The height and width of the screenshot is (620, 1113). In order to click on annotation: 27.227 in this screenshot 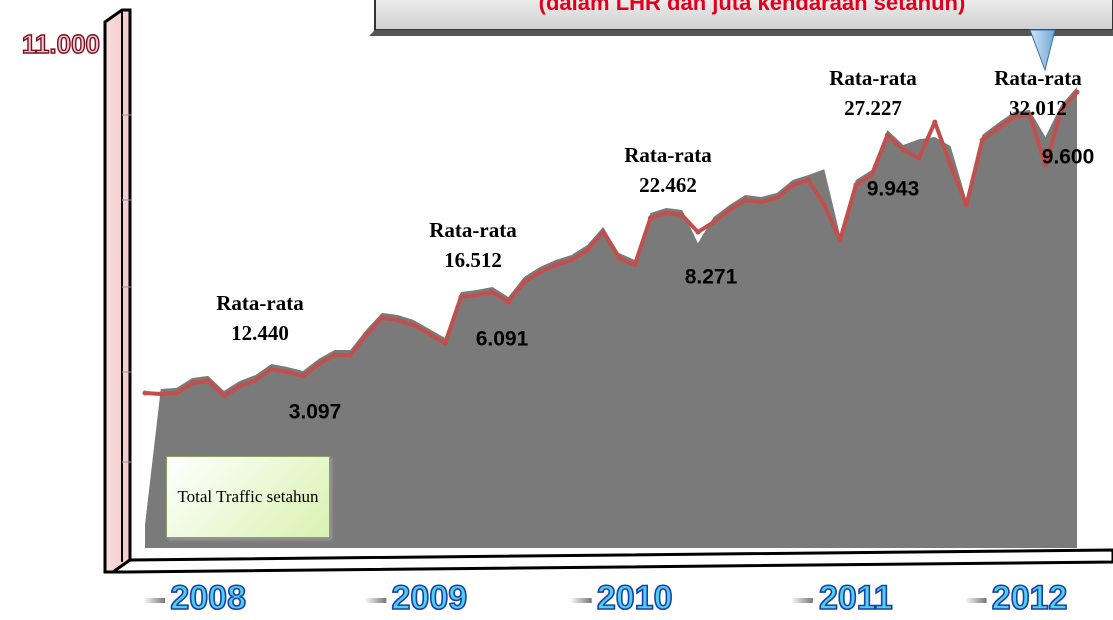, I will do `click(873, 108)`.